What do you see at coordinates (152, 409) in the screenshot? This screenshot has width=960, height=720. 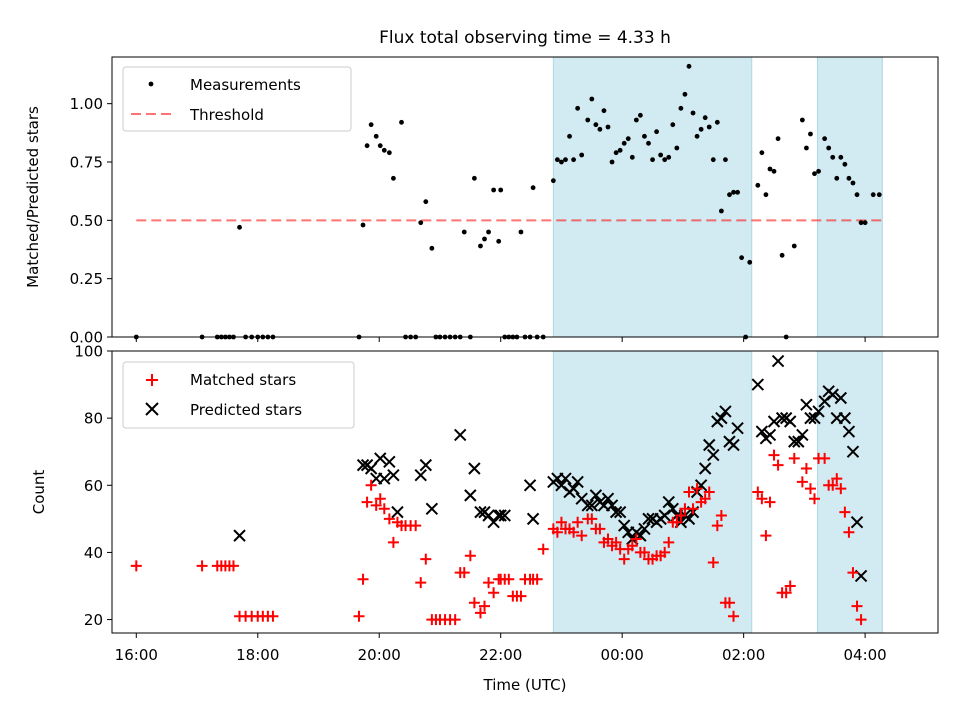 I see `legend-predicted-marker` at bounding box center [152, 409].